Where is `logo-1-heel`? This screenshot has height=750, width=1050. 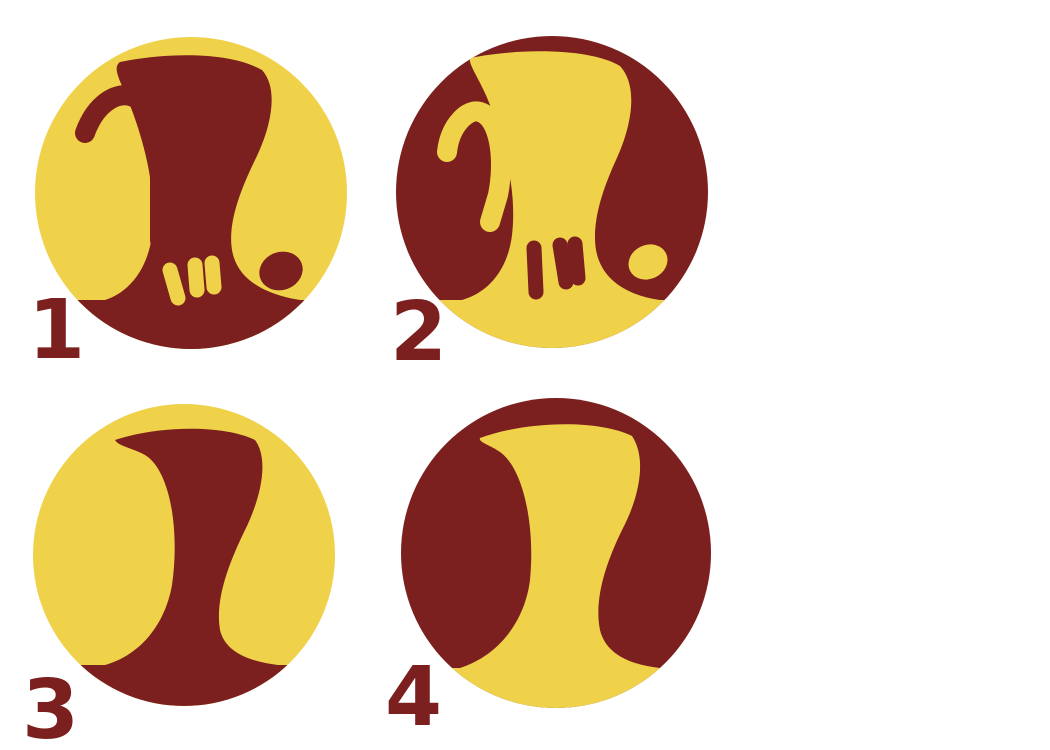 logo-1-heel is located at coordinates (281, 271).